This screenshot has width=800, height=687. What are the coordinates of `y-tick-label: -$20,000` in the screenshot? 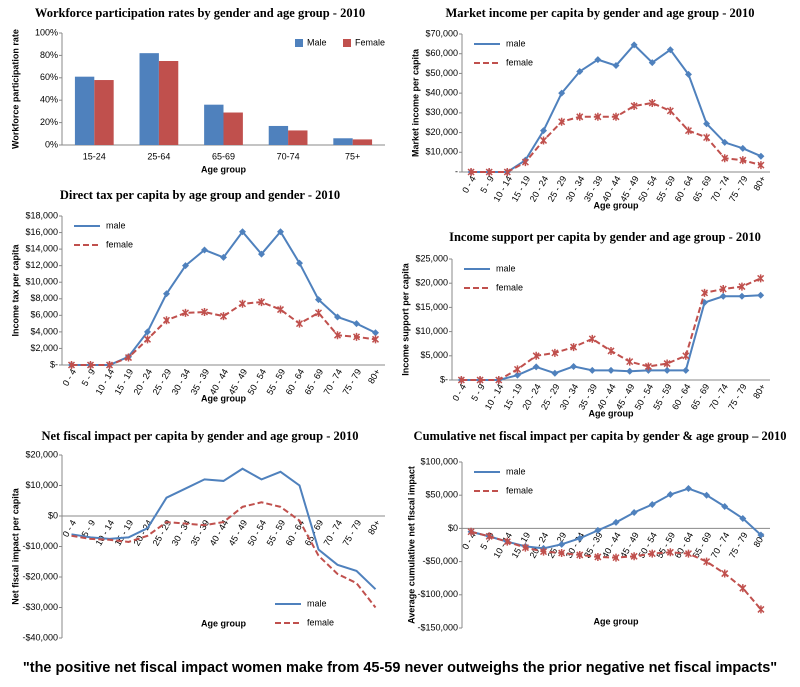 It's located at (40, 576).